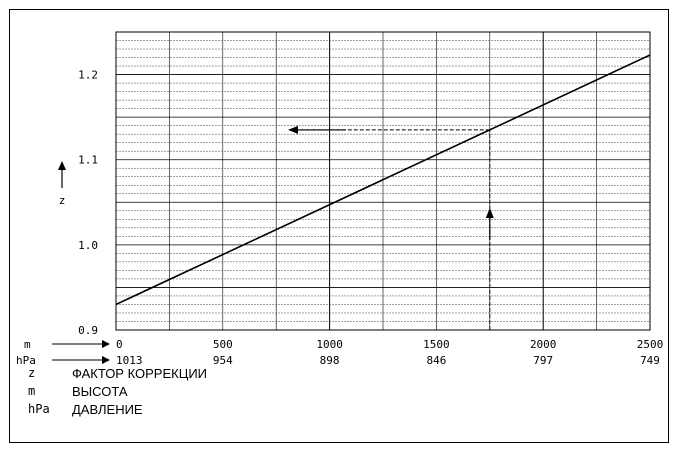 This screenshot has height=452, width=678. I want to click on y-axis-ticks: 0.9 1.0 1.1 1.2, so click(88, 203).